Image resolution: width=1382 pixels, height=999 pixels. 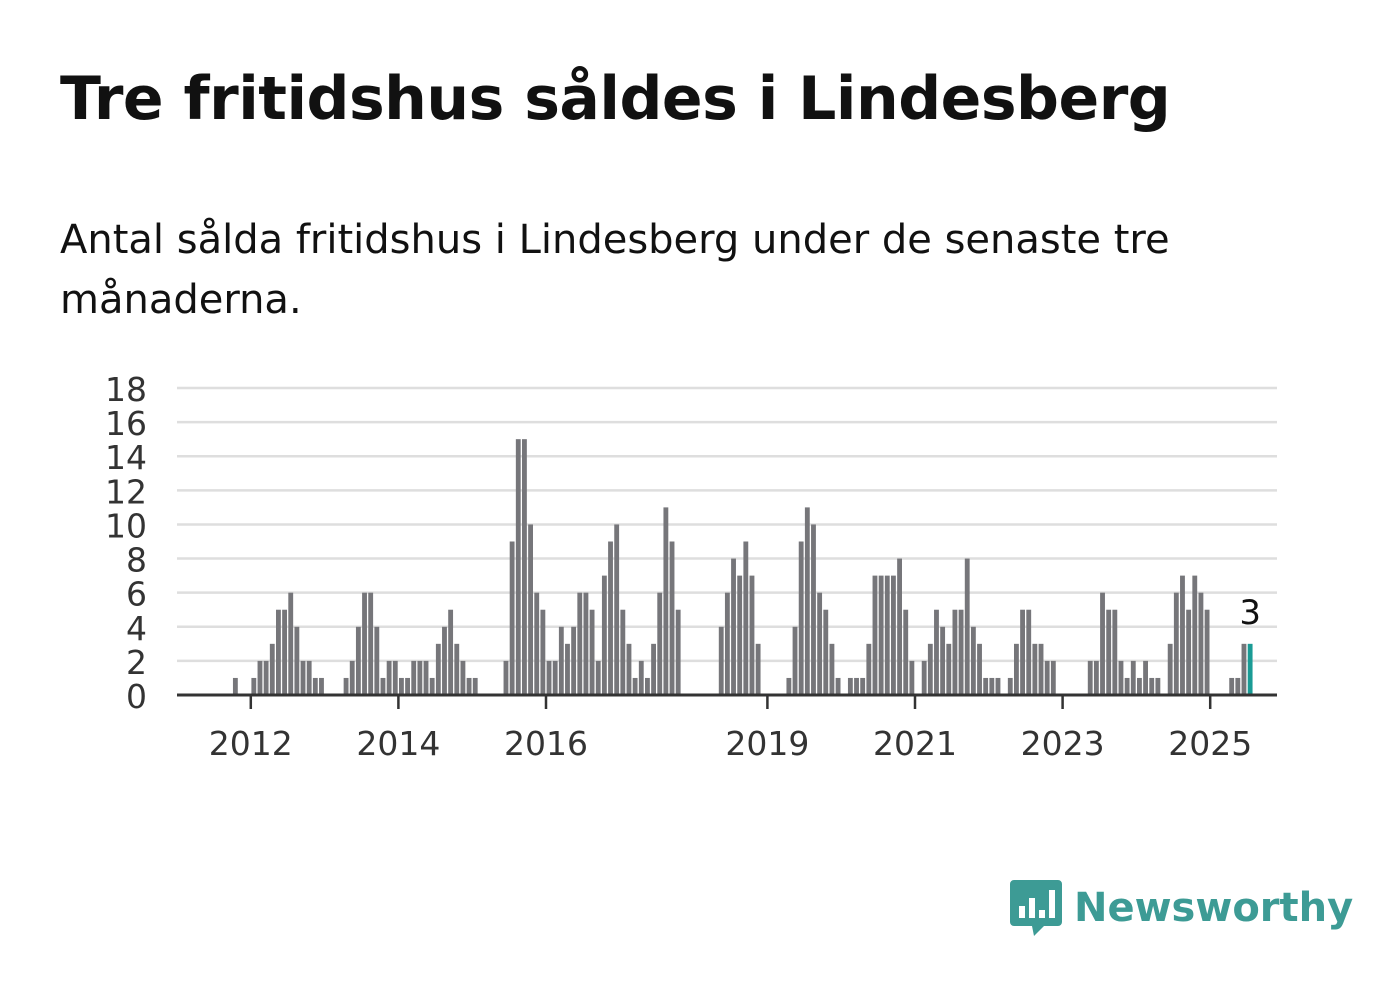 What do you see at coordinates (126, 457) in the screenshot?
I see `y-tick-label: 14` at bounding box center [126, 457].